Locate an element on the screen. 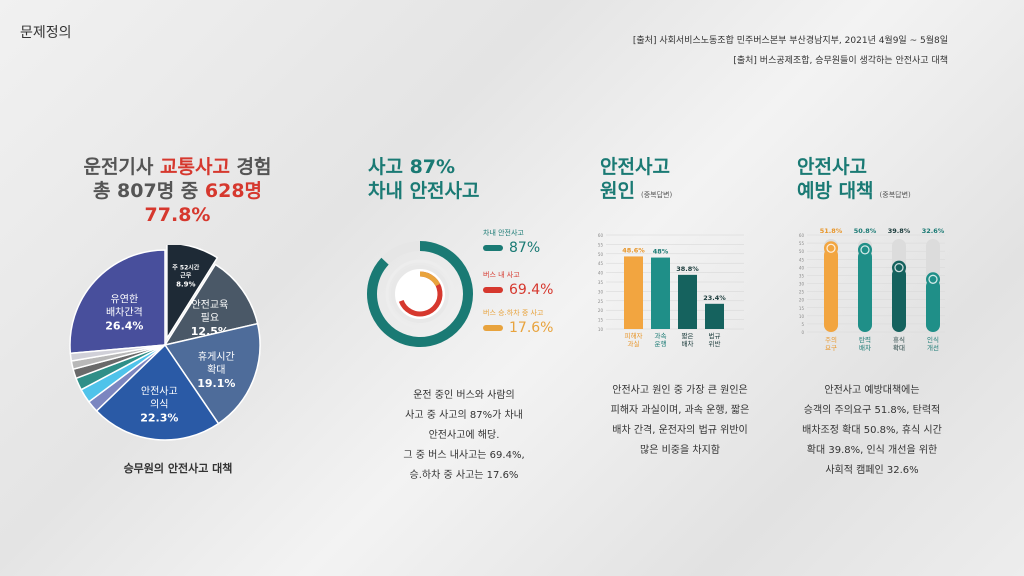 The width and height of the screenshot is (1024, 576). x-tick-label: 법규 is located at coordinates (715, 335).